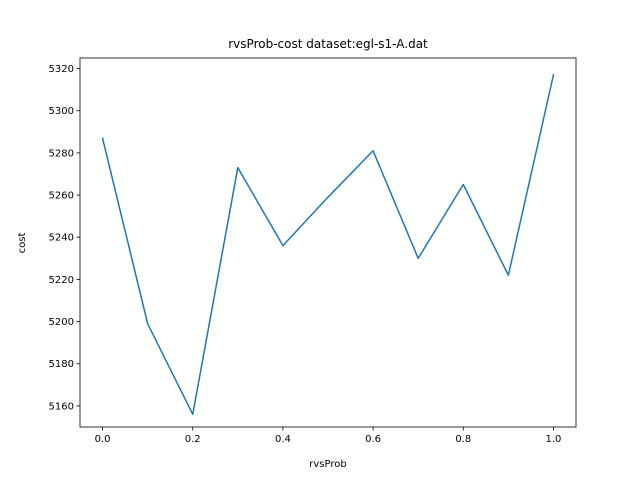  I want to click on y-tick-label: 5320, so click(61, 69).